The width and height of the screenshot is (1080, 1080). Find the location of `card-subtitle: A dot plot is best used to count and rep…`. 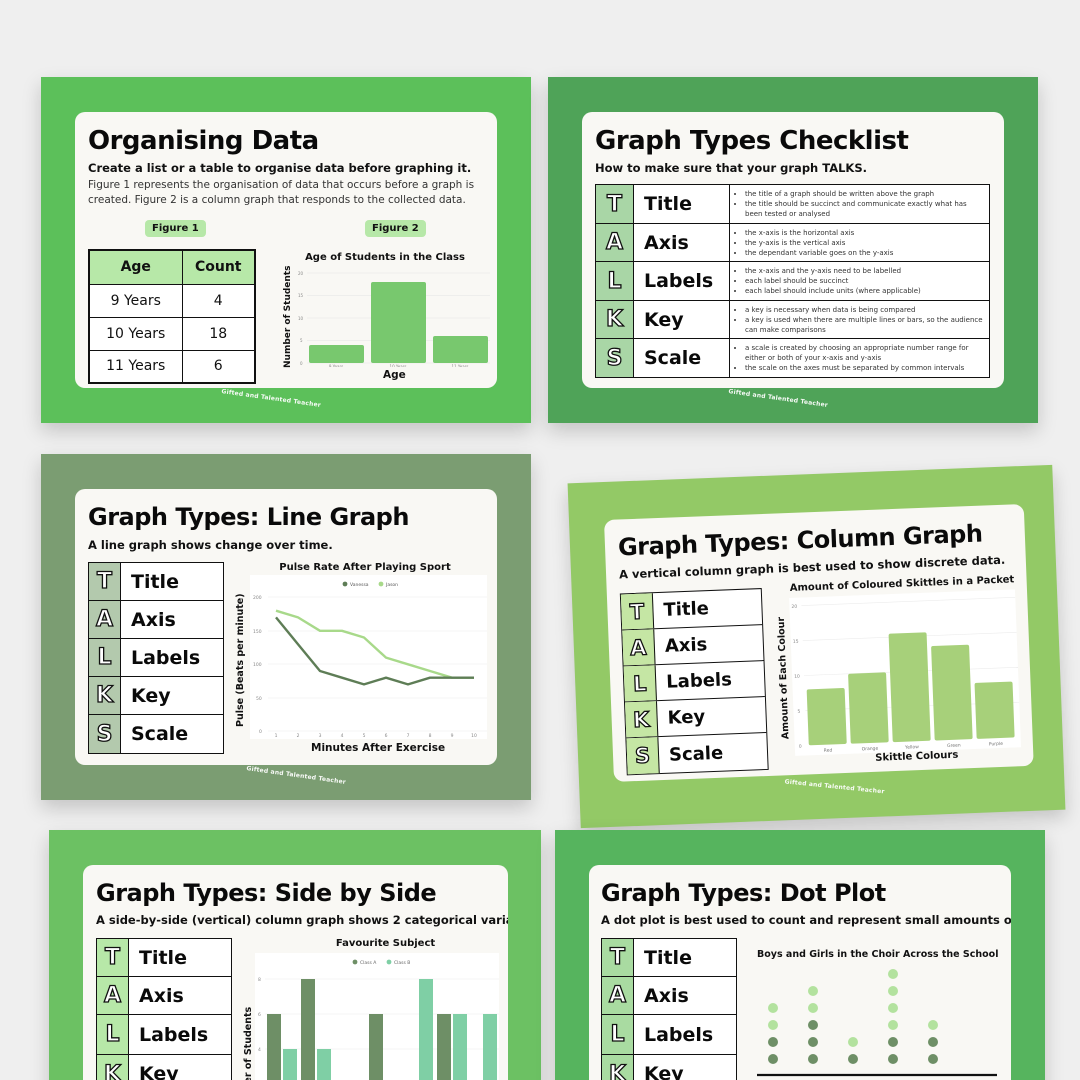

card-subtitle: A dot plot is best used to count and rep… is located at coordinates (806, 920).